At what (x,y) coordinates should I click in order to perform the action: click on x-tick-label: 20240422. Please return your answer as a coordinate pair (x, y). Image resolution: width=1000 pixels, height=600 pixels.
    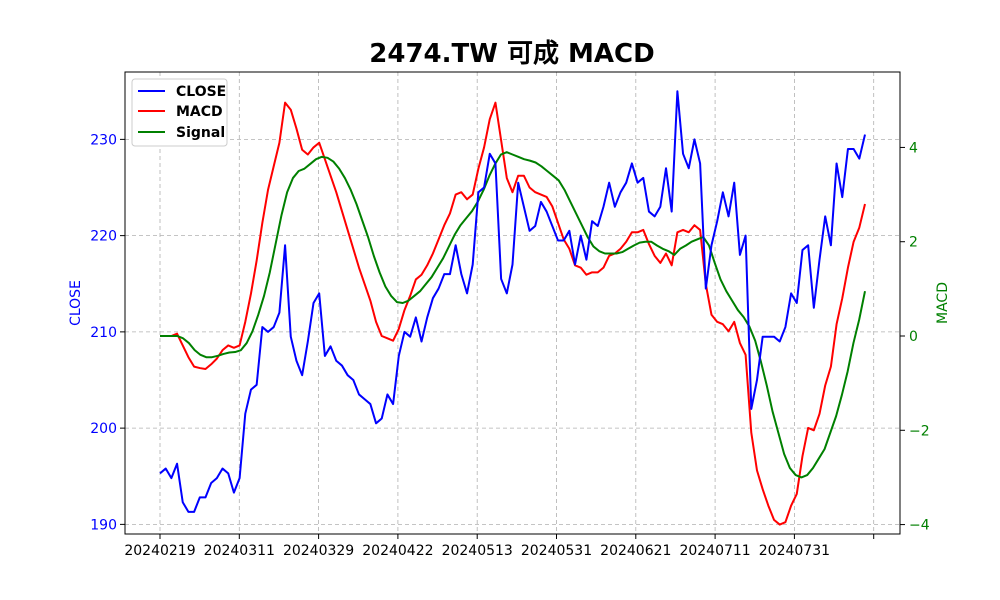
    Looking at the image, I should click on (397, 551).